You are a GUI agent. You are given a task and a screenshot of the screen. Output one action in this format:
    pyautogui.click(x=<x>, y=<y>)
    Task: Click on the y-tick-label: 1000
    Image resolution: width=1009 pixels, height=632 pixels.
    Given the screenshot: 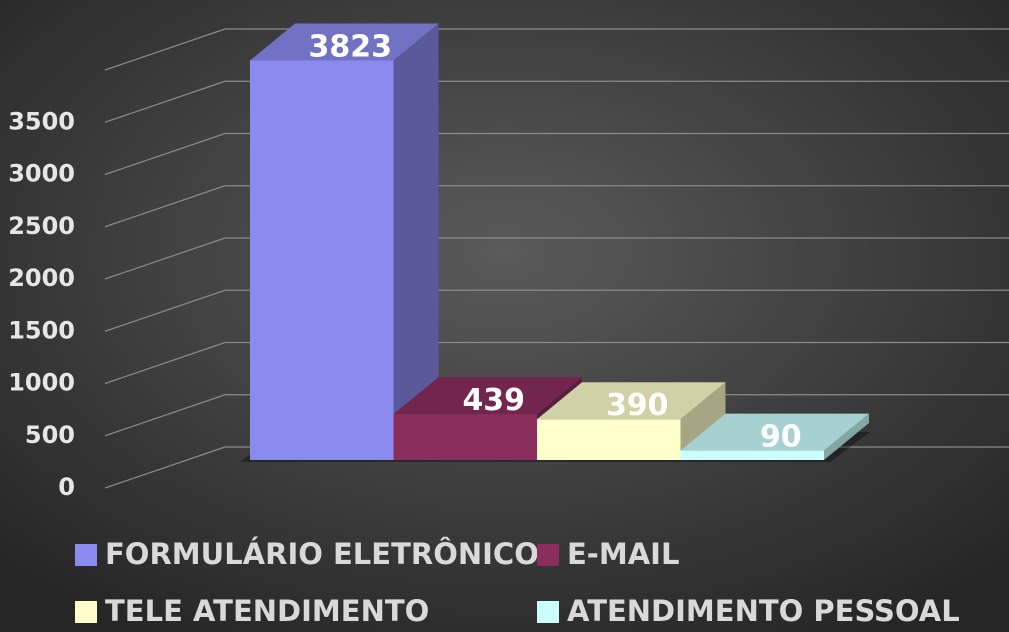 What is the action you would take?
    pyautogui.click(x=41, y=383)
    